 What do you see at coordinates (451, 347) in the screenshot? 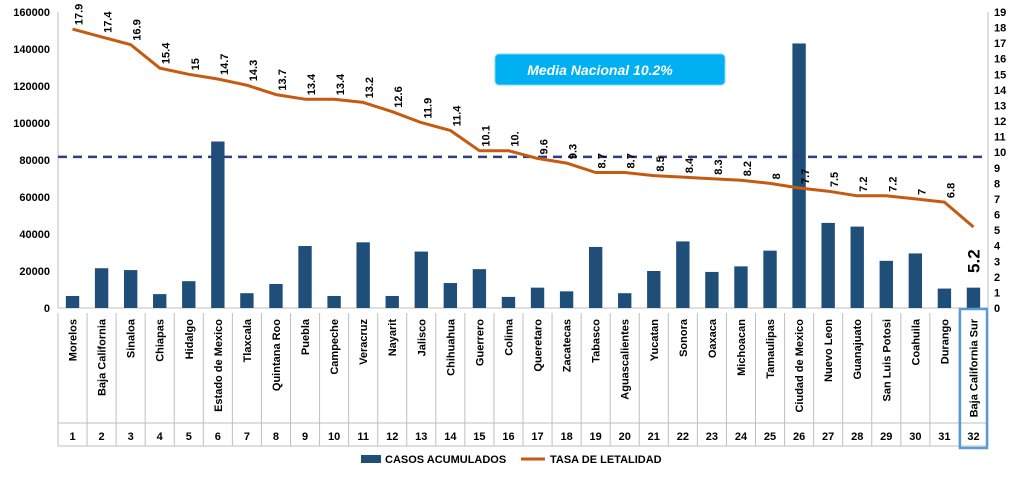
I see `category-label: Chihuahua` at bounding box center [451, 347].